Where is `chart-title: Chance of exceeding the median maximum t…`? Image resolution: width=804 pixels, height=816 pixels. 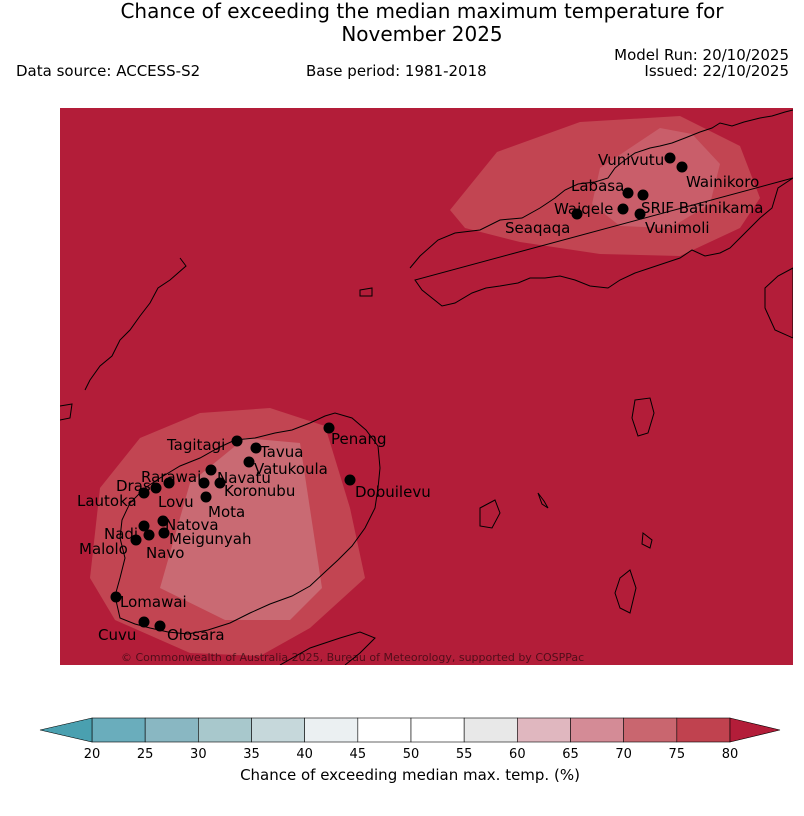
chart-title: Chance of exceeding the median maximum t… is located at coordinates (402, 23).